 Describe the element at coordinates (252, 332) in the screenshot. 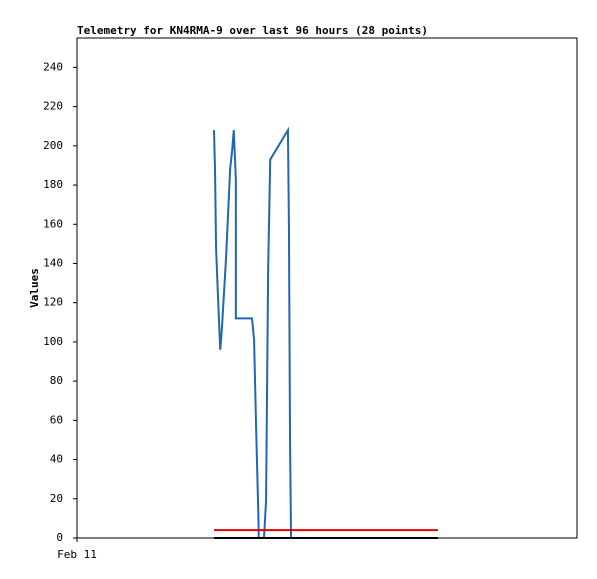

I see `line-series` at that location.